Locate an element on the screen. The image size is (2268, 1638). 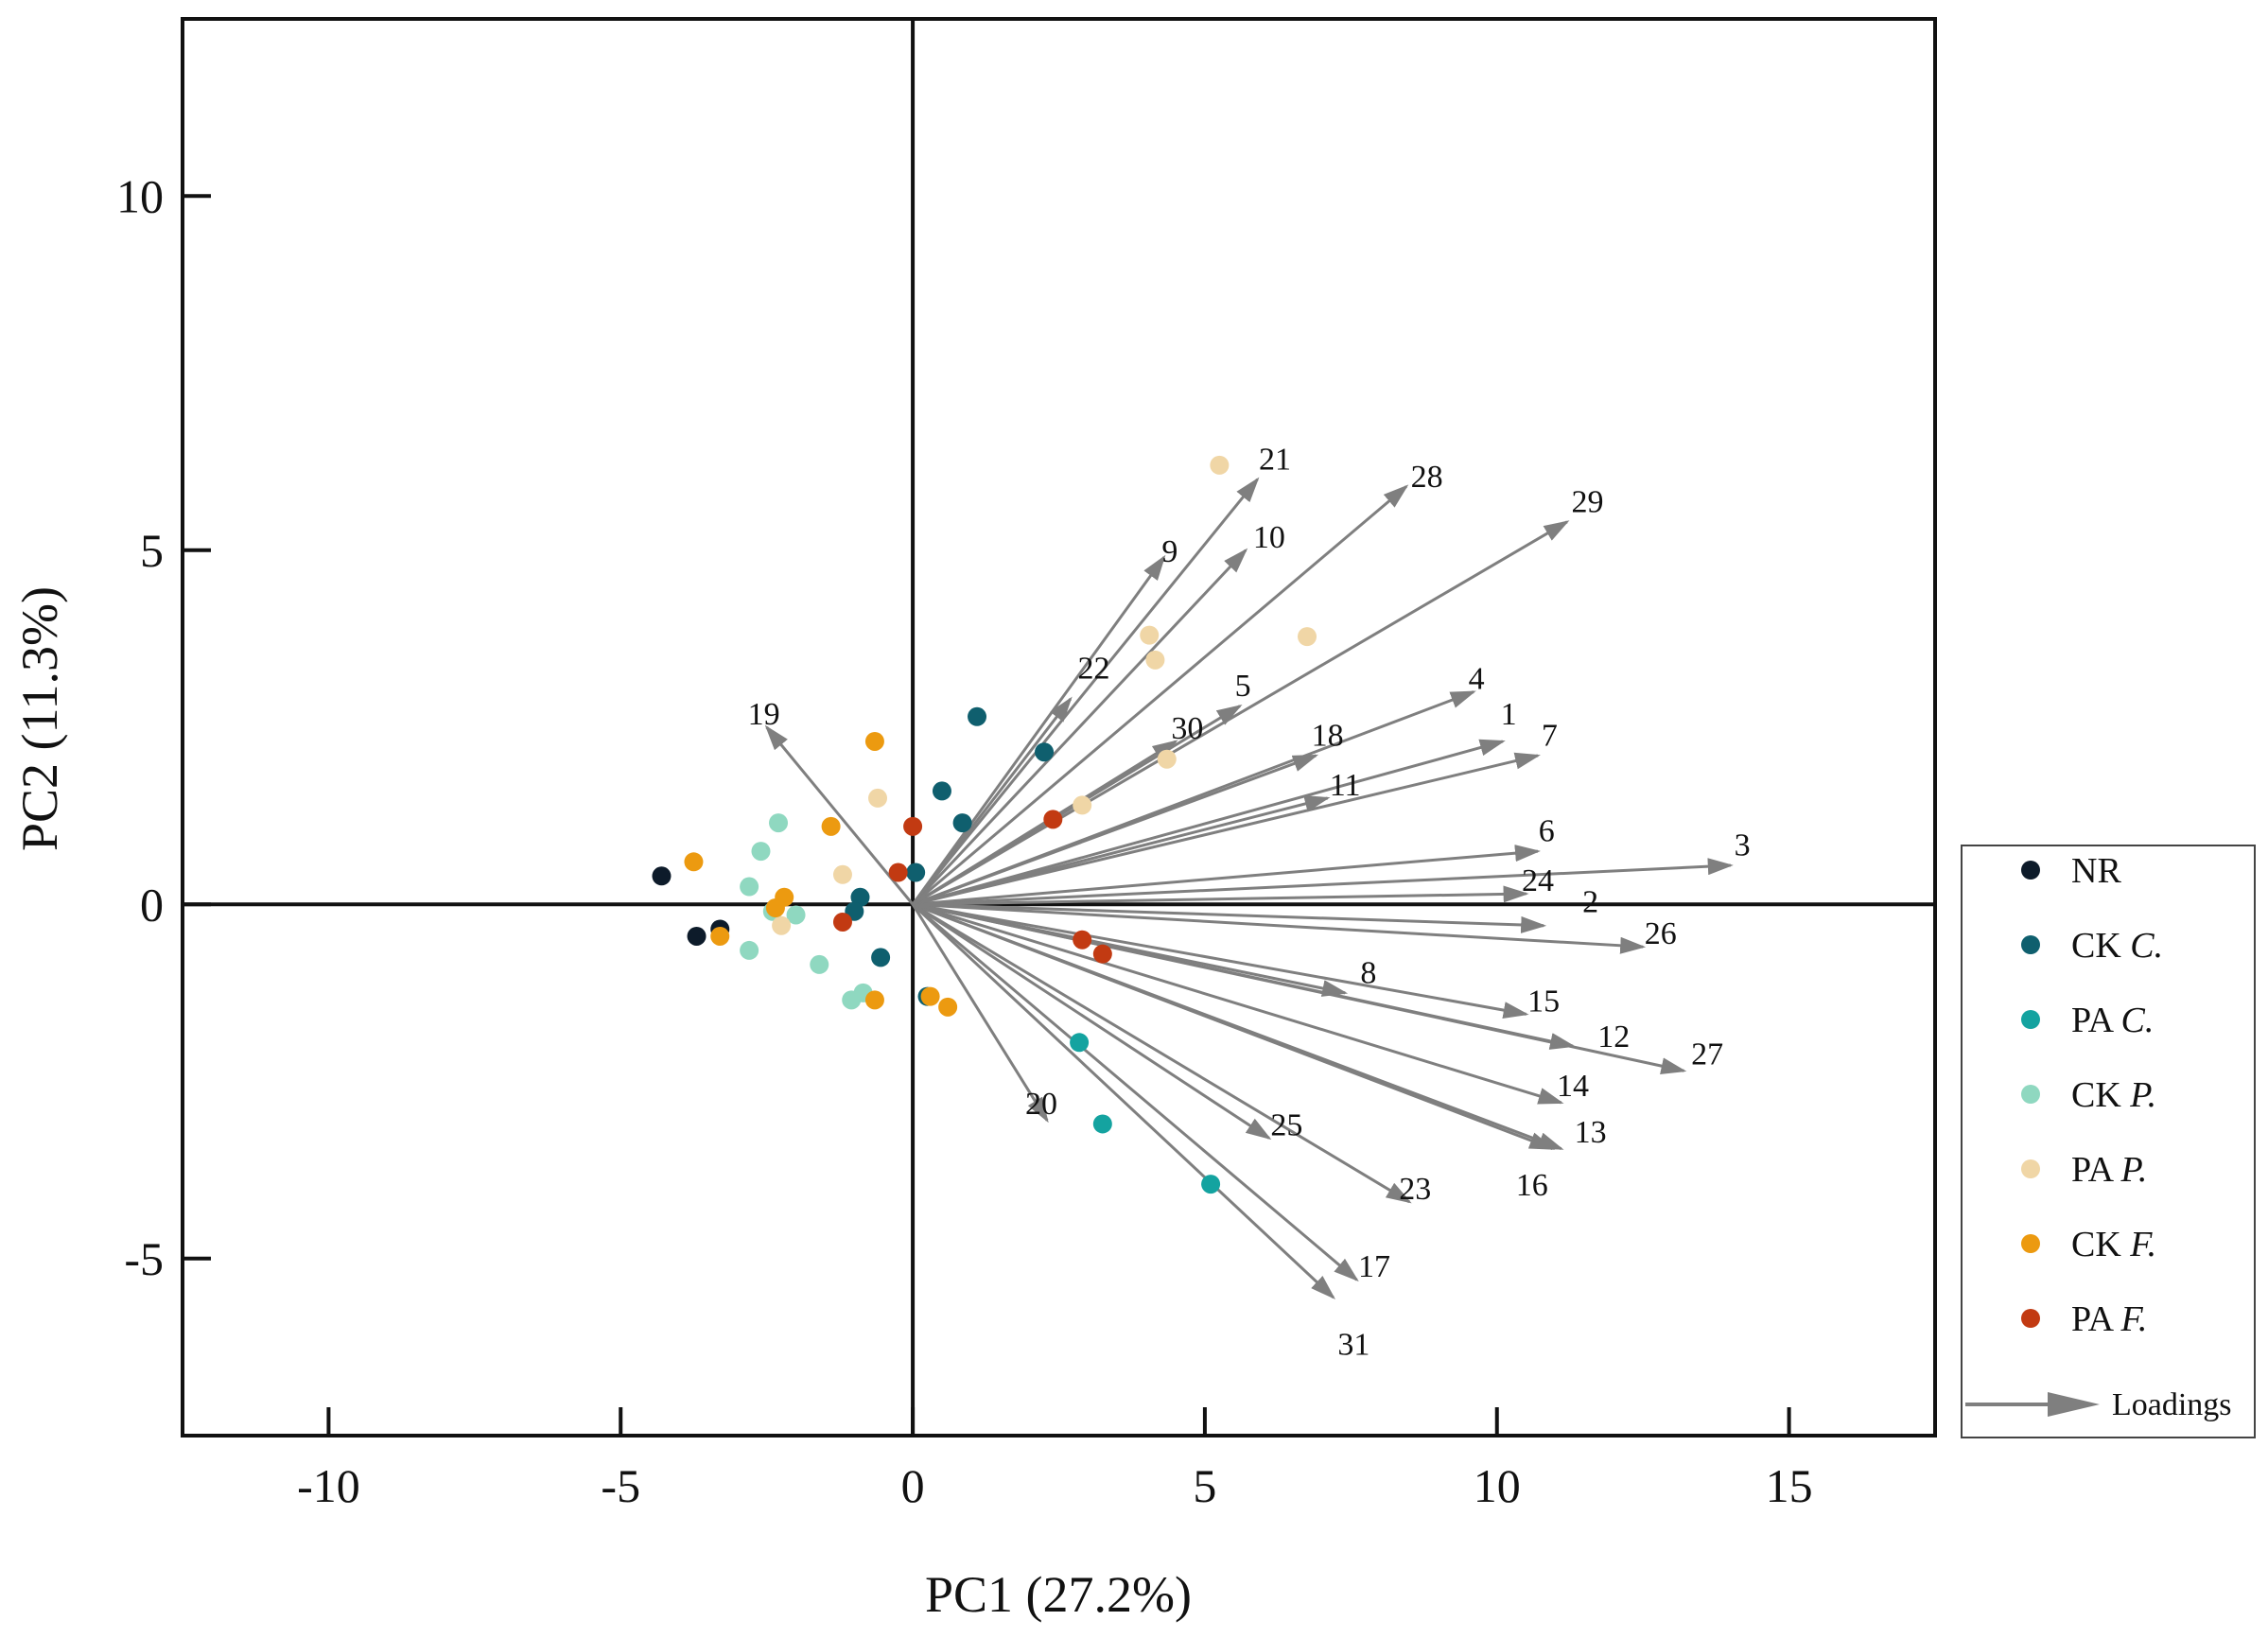
loading-label-13: 13 is located at coordinates (1591, 1133).